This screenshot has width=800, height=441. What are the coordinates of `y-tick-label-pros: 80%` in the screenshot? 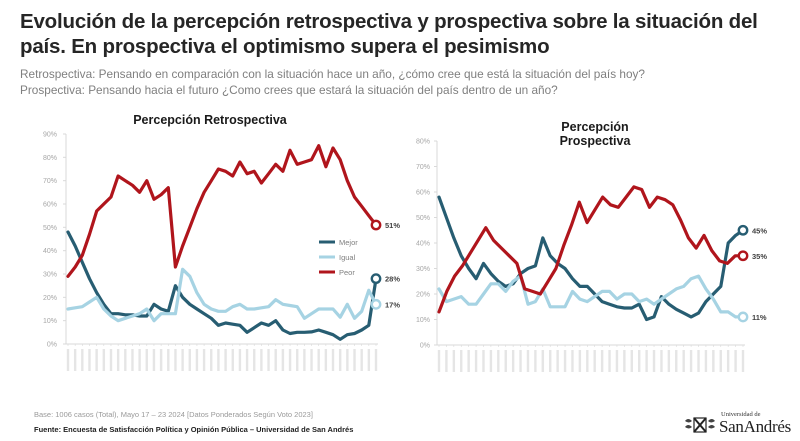 It's located at (423, 142).